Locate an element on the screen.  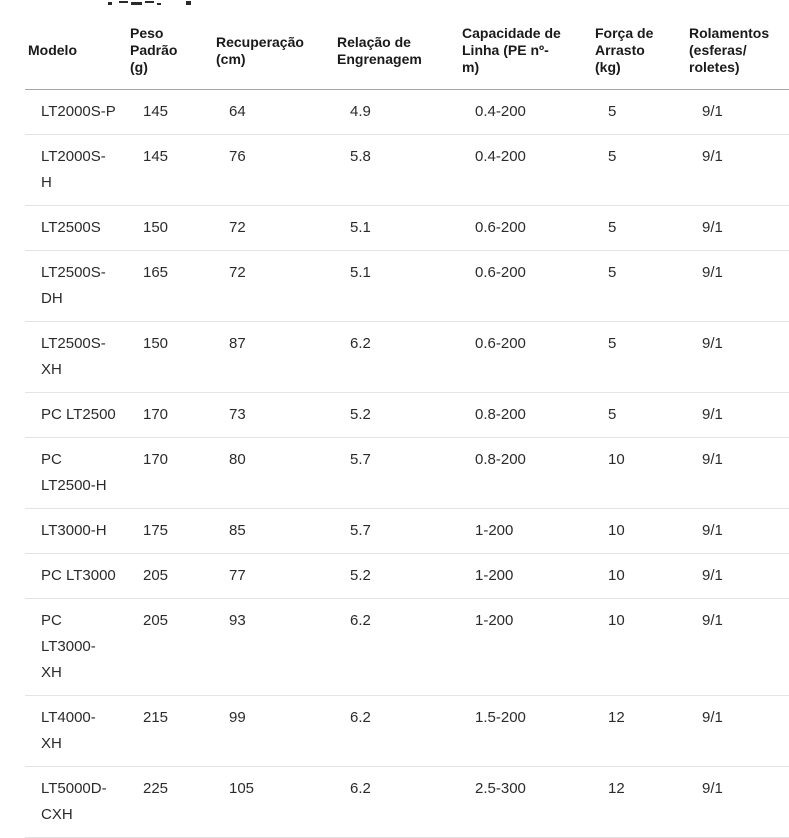
cell-recuperacao: 77 is located at coordinates (273, 576).